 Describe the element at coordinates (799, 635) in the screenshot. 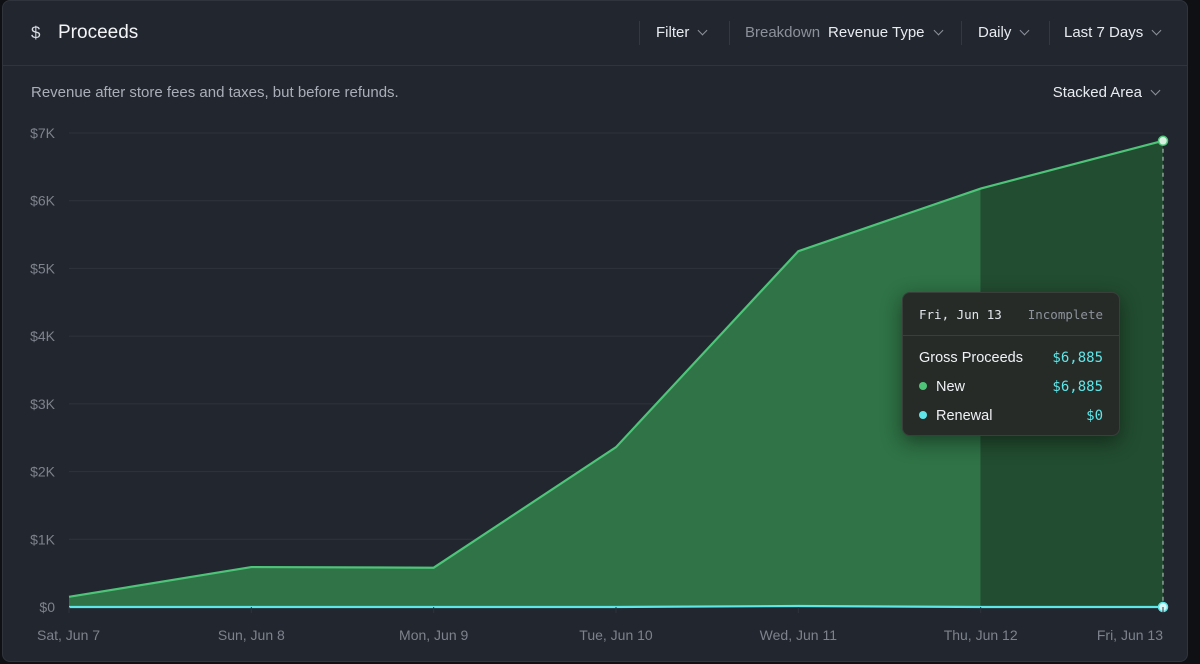

I see `x-tick-label: Wed, Jun 11` at that location.